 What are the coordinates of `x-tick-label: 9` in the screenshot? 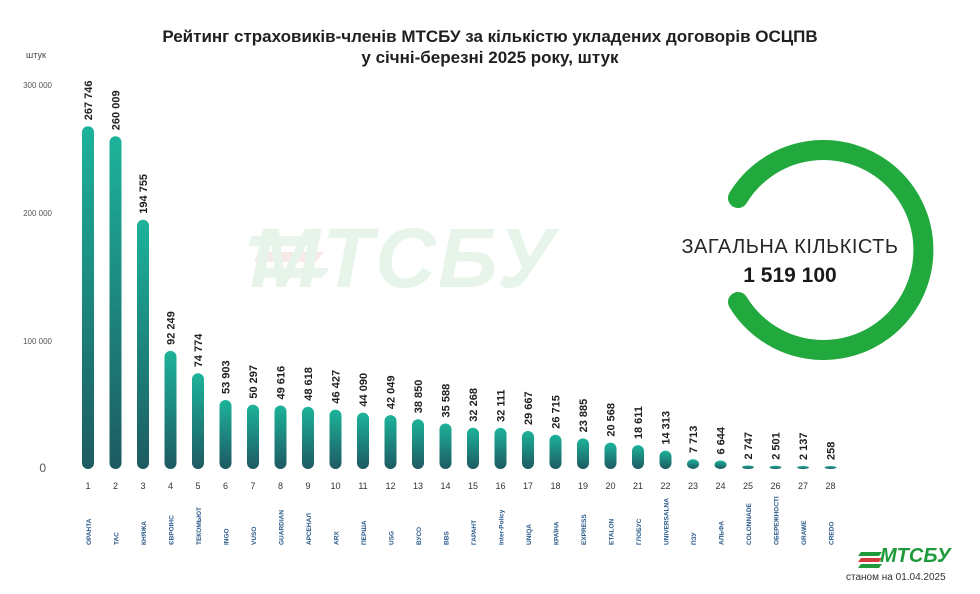 It's located at (307, 486).